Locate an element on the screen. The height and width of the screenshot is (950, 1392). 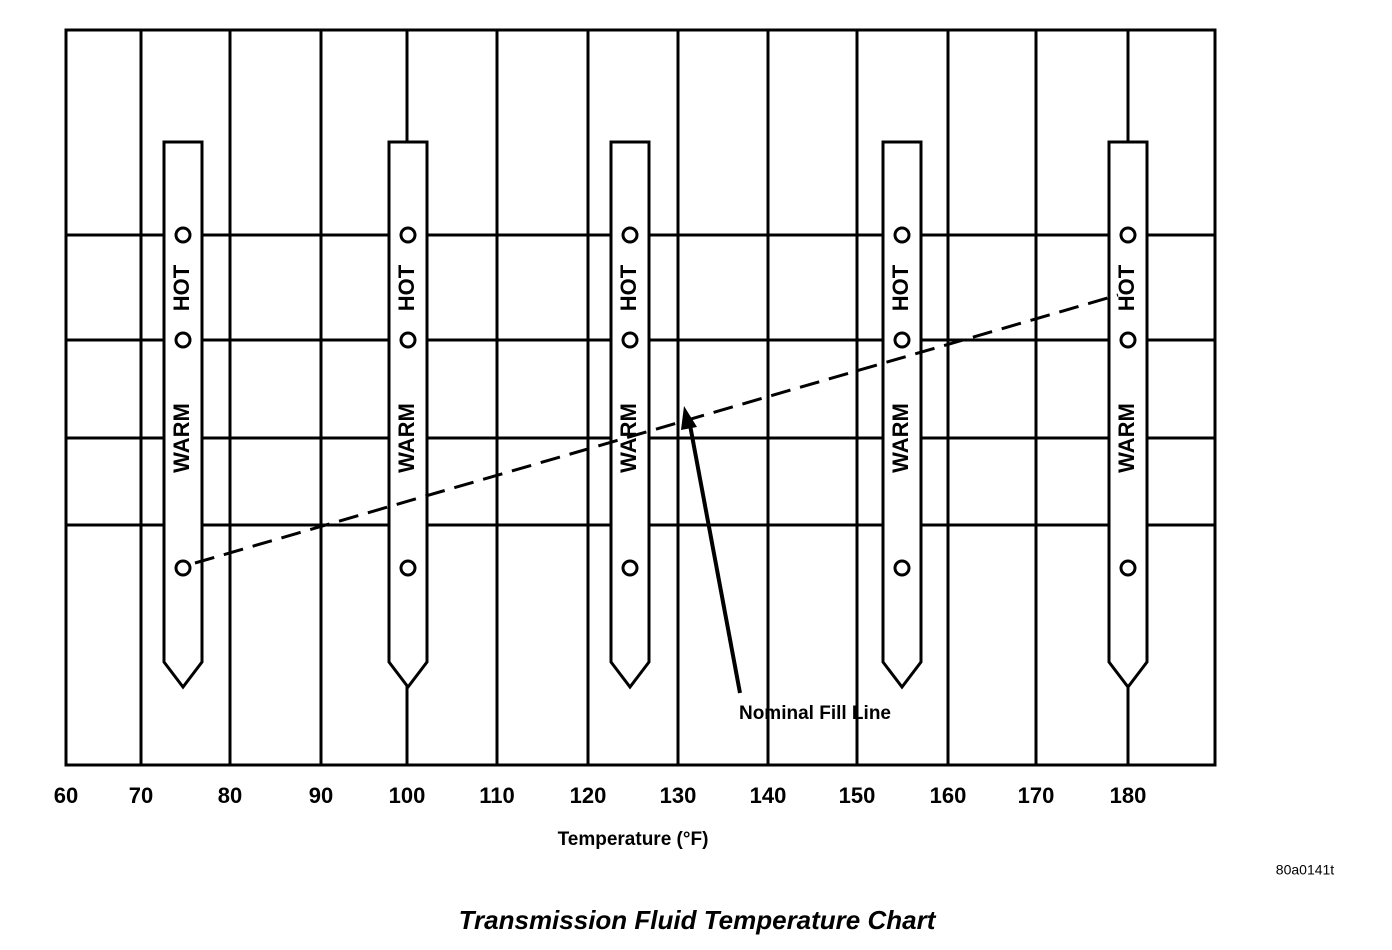
x-tick-label: 60 is located at coordinates (66, 795).